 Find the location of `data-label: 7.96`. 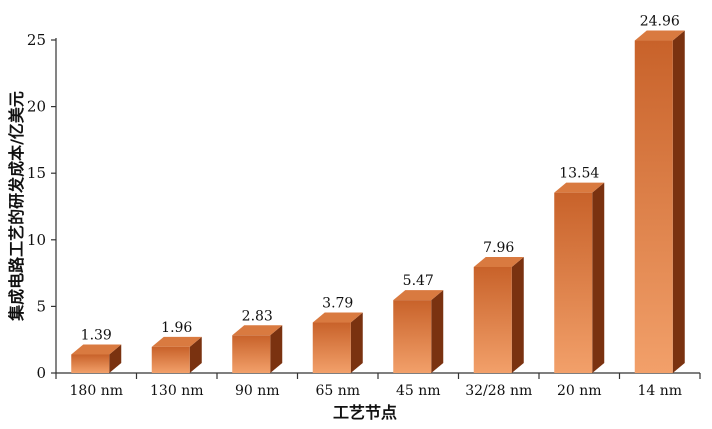

data-label: 7.96 is located at coordinates (498, 248).